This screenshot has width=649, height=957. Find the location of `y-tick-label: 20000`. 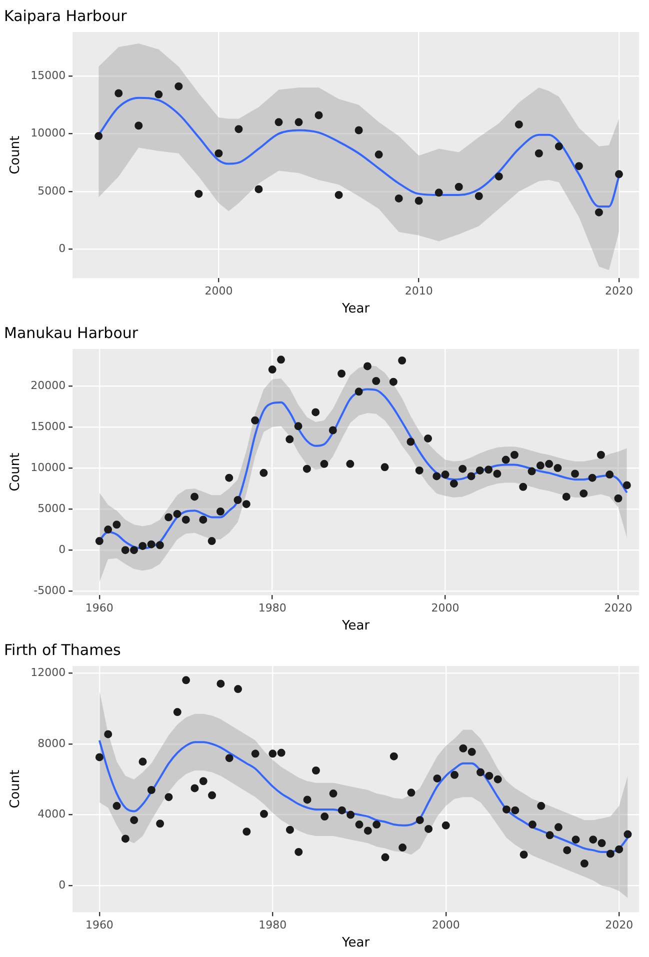

y-tick-label: 20000 is located at coordinates (48, 385).